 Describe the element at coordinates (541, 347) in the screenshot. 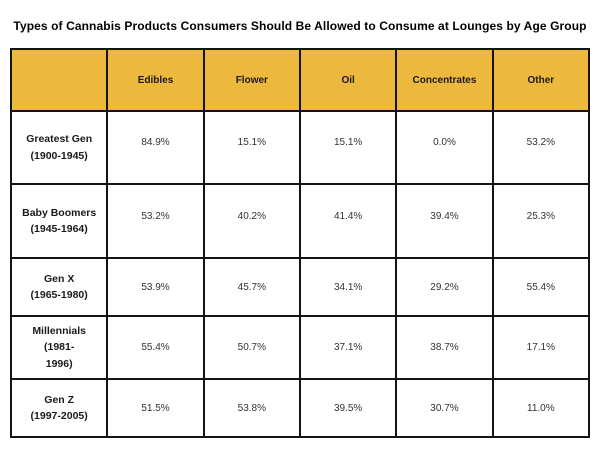

I see `cell-value: 17.1%` at that location.